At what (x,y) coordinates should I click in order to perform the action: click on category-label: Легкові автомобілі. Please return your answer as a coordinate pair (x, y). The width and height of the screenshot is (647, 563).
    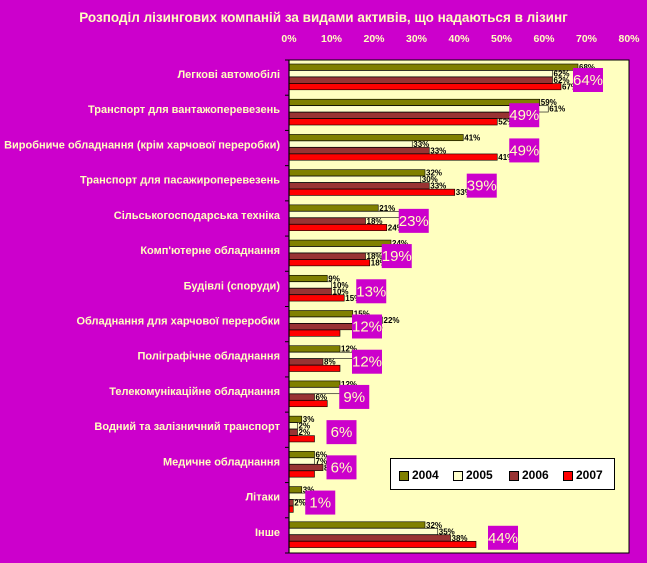
    Looking at the image, I should click on (228, 75).